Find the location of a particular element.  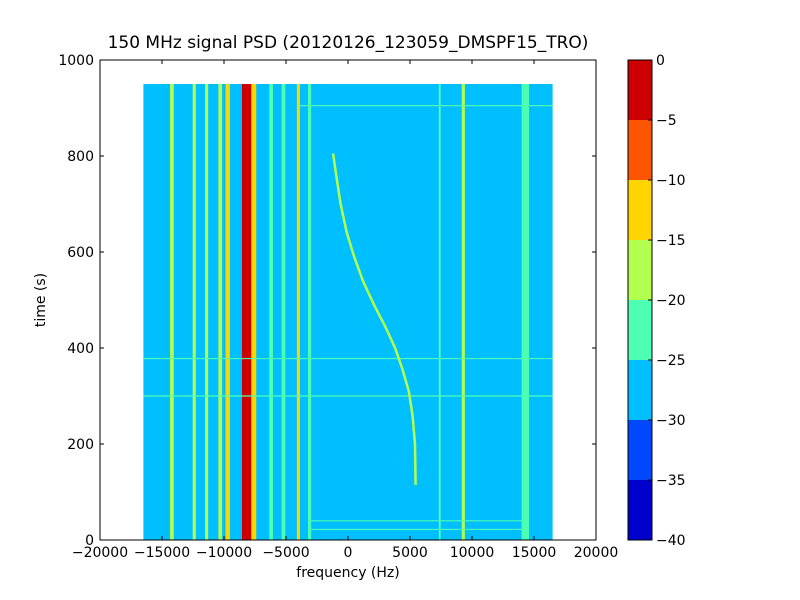

y-tick-label: 1000 is located at coordinates (76, 61).